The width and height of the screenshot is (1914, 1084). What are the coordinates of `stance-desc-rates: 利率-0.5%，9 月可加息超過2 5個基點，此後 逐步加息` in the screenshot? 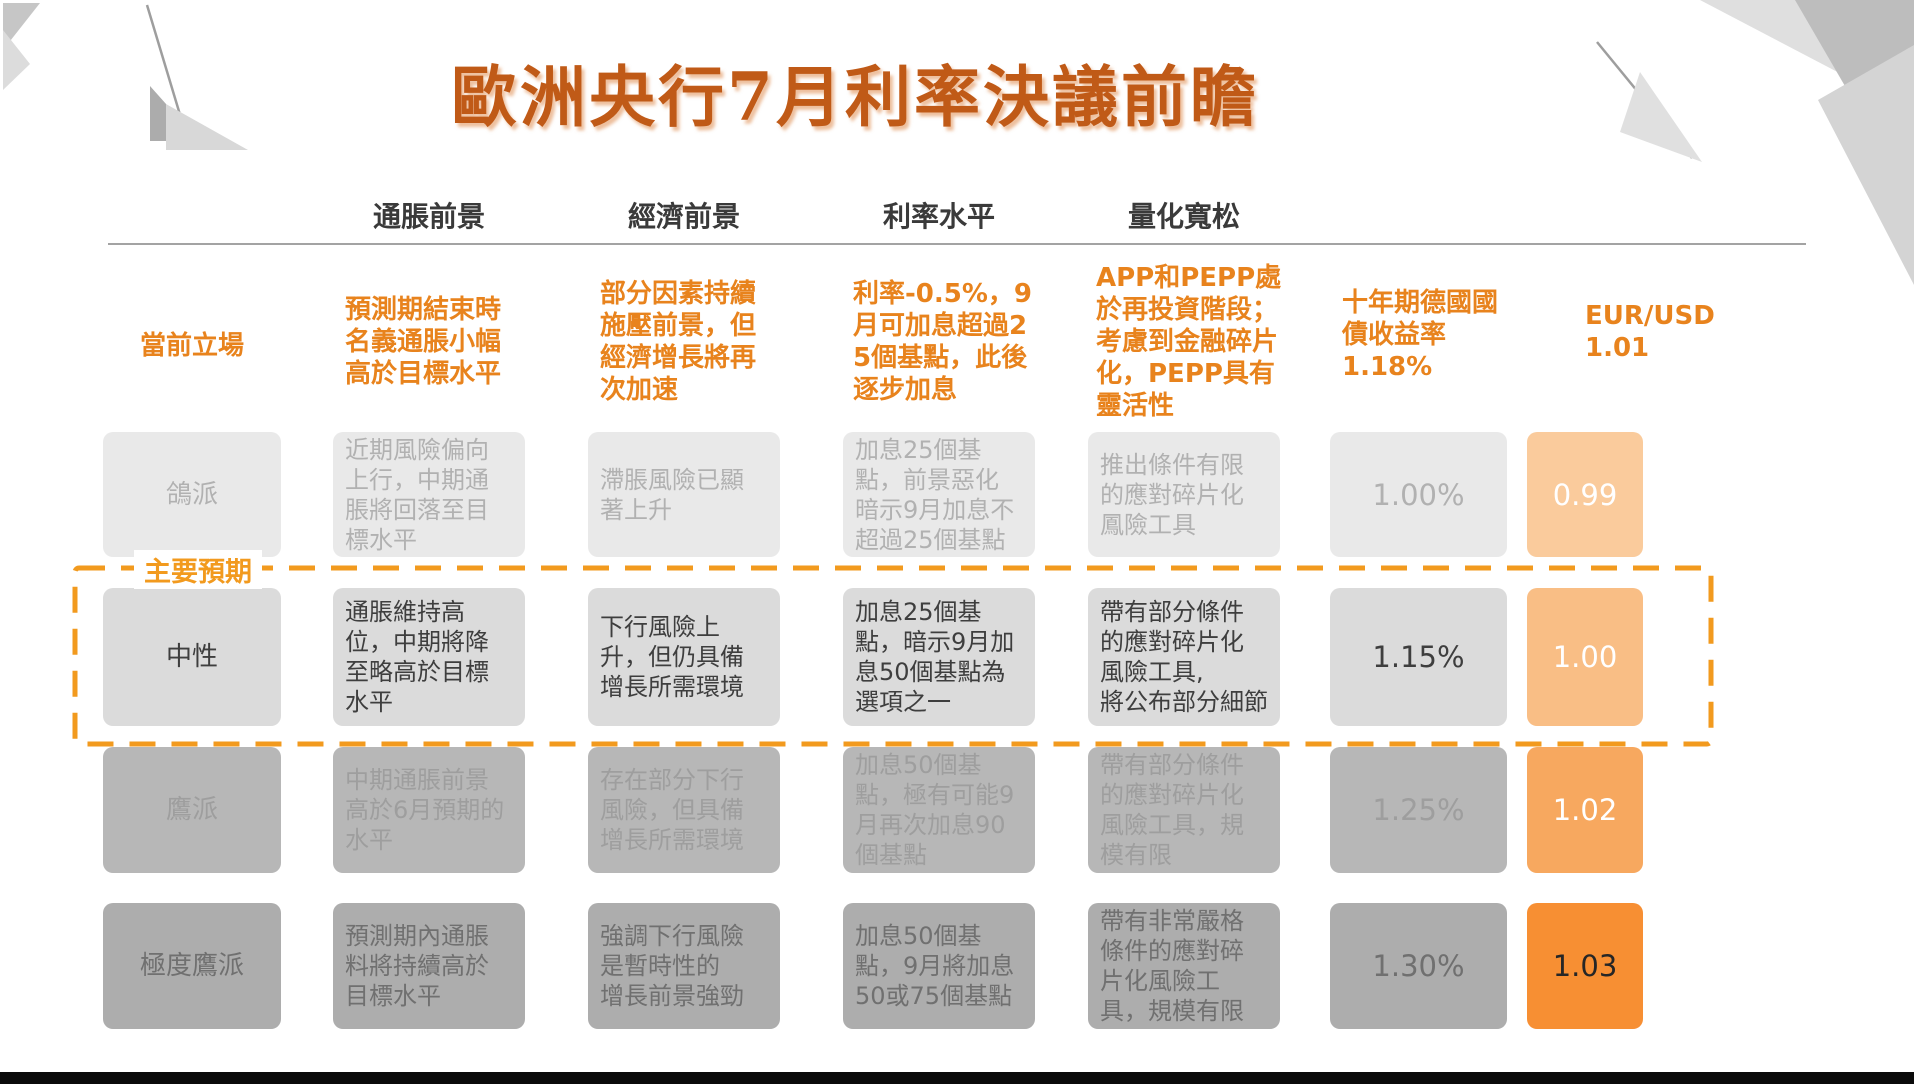 It's located at (942, 342).